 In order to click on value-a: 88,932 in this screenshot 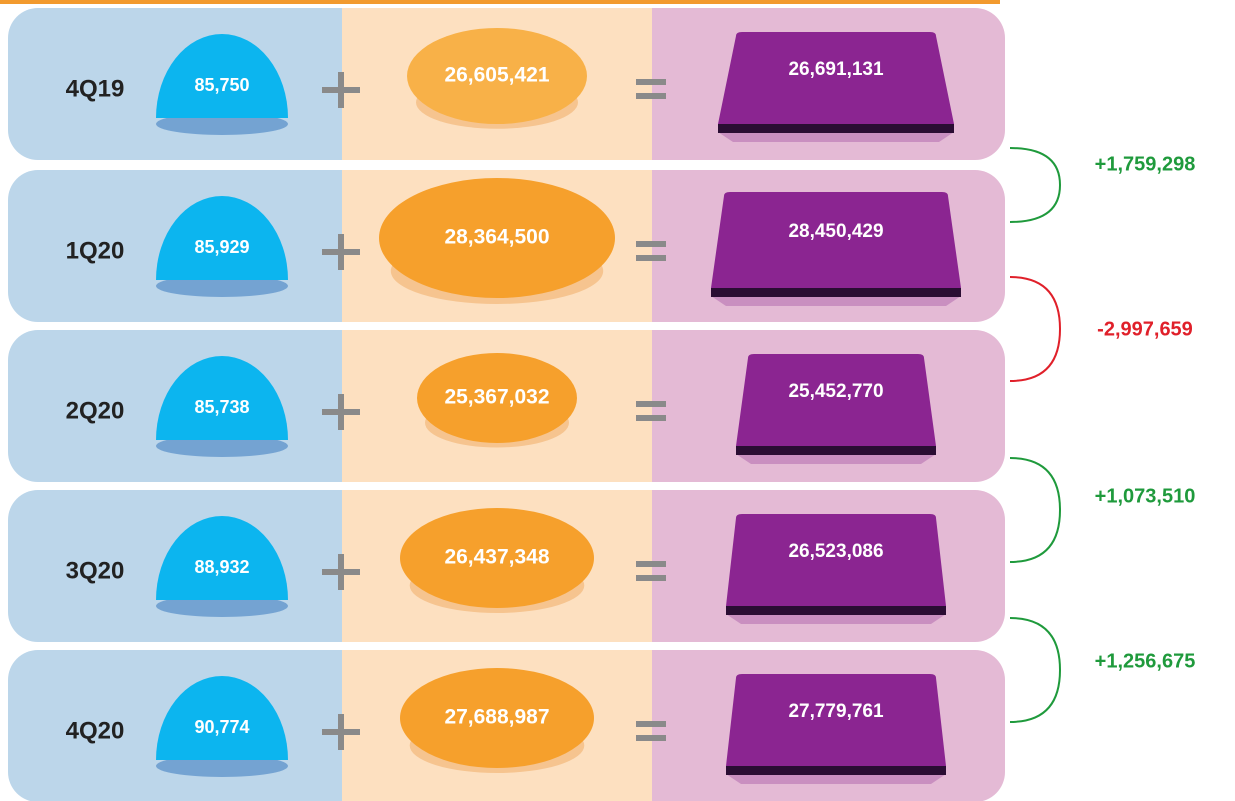, I will do `click(221, 567)`.